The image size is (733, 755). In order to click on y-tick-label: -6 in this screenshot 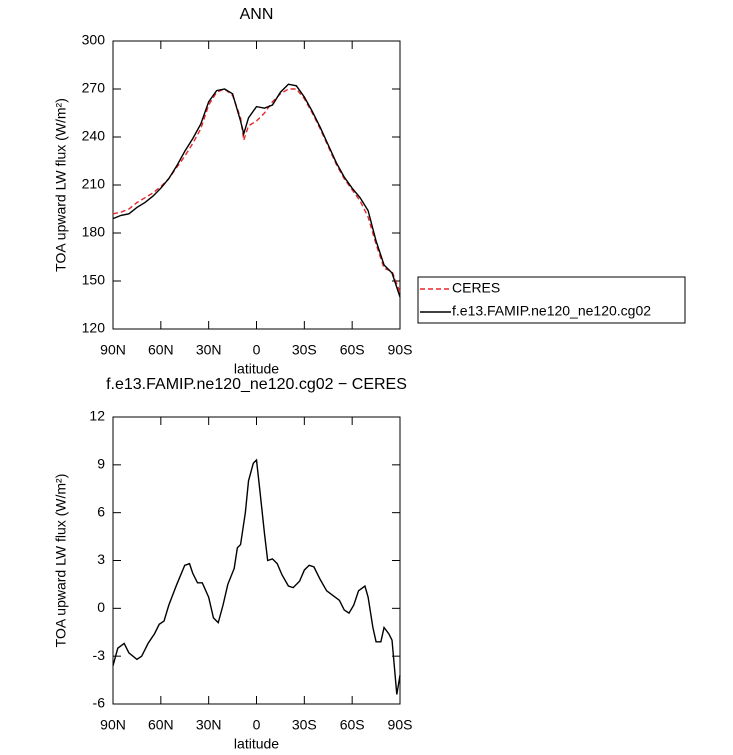, I will do `click(99, 703)`.